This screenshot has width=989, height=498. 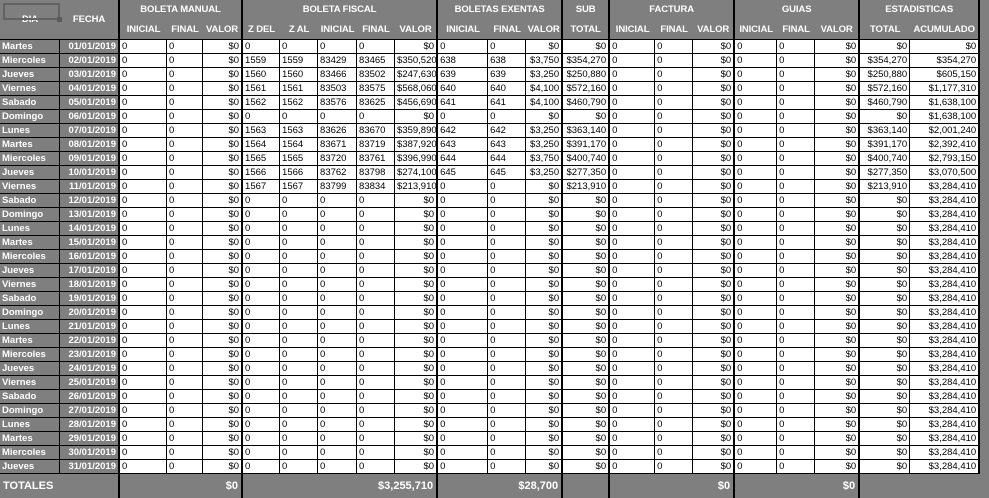 What do you see at coordinates (885, 187) in the screenshot?
I see `est-total-cell: $213,910` at bounding box center [885, 187].